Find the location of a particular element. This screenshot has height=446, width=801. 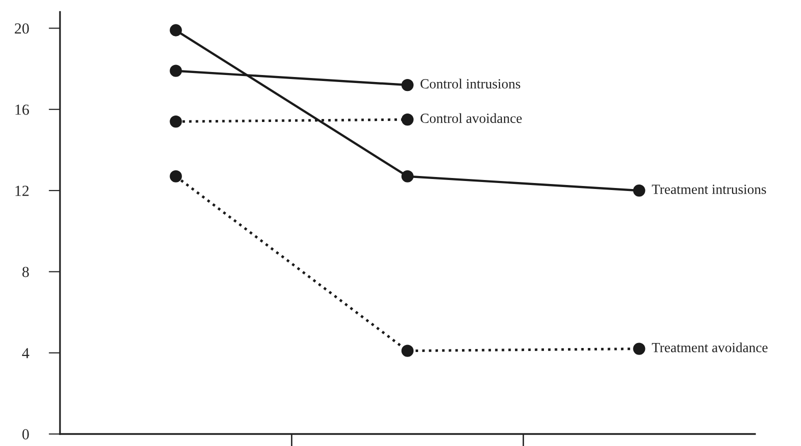

series-label: Treatment avoidance is located at coordinates (710, 347).